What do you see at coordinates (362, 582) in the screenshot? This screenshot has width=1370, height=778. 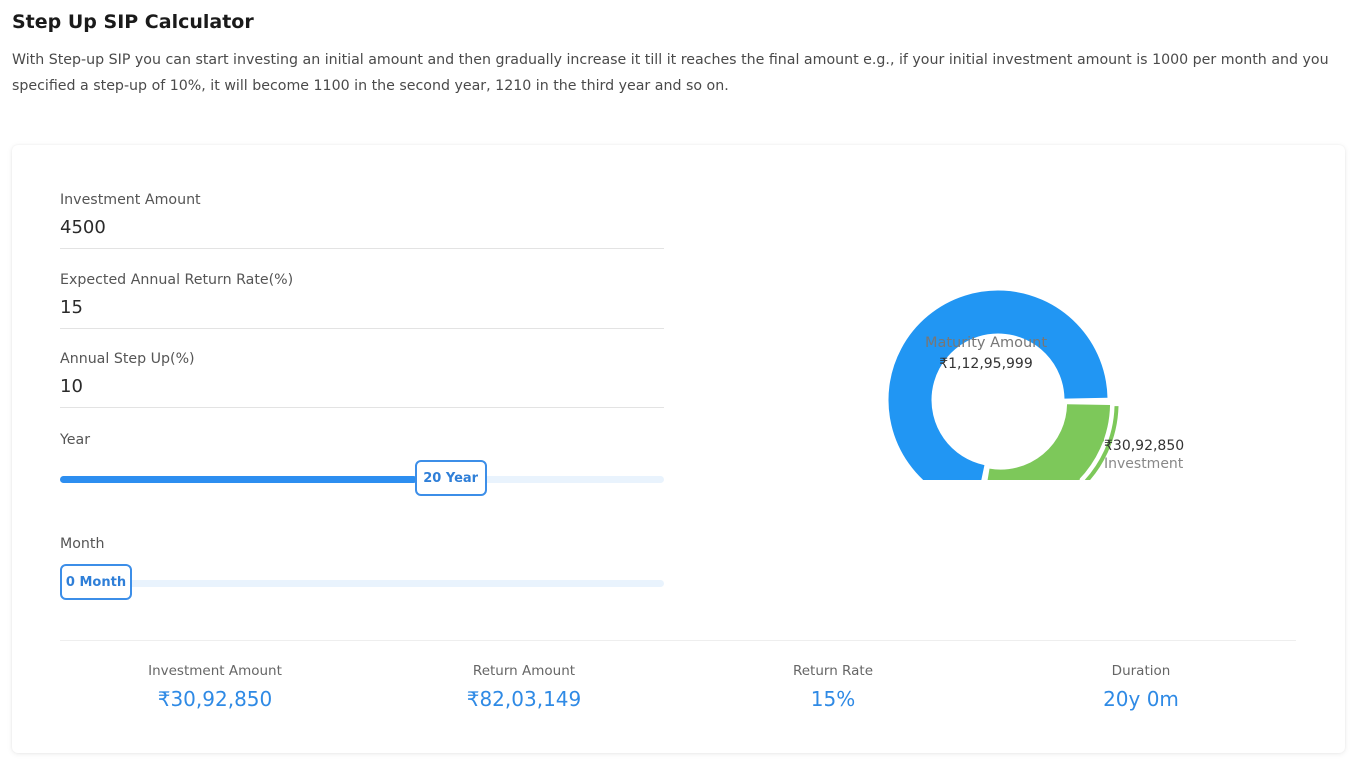 I see `month-slider: 0 Month` at bounding box center [362, 582].